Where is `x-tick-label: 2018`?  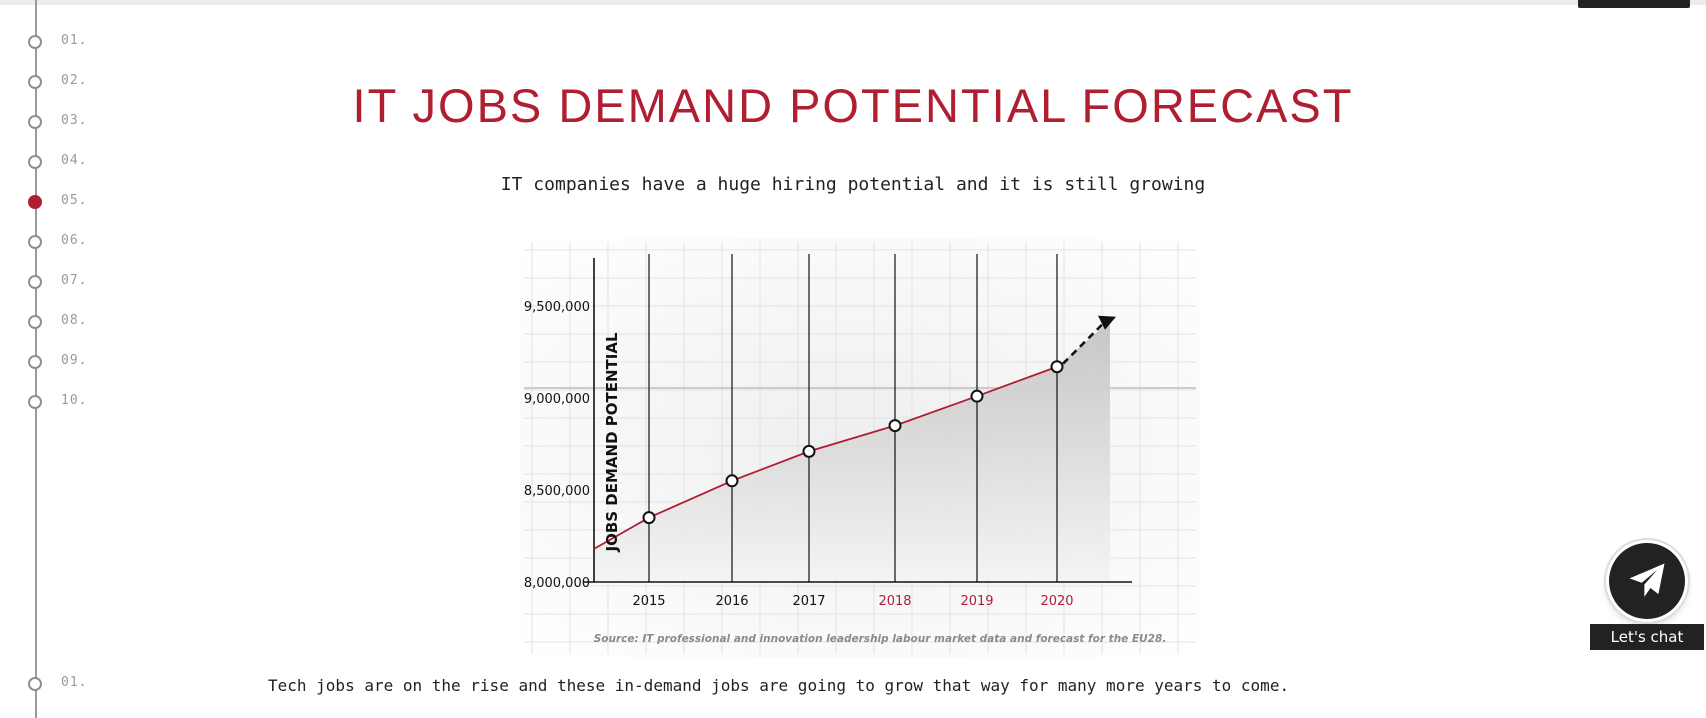 x-tick-label: 2018 is located at coordinates (894, 601).